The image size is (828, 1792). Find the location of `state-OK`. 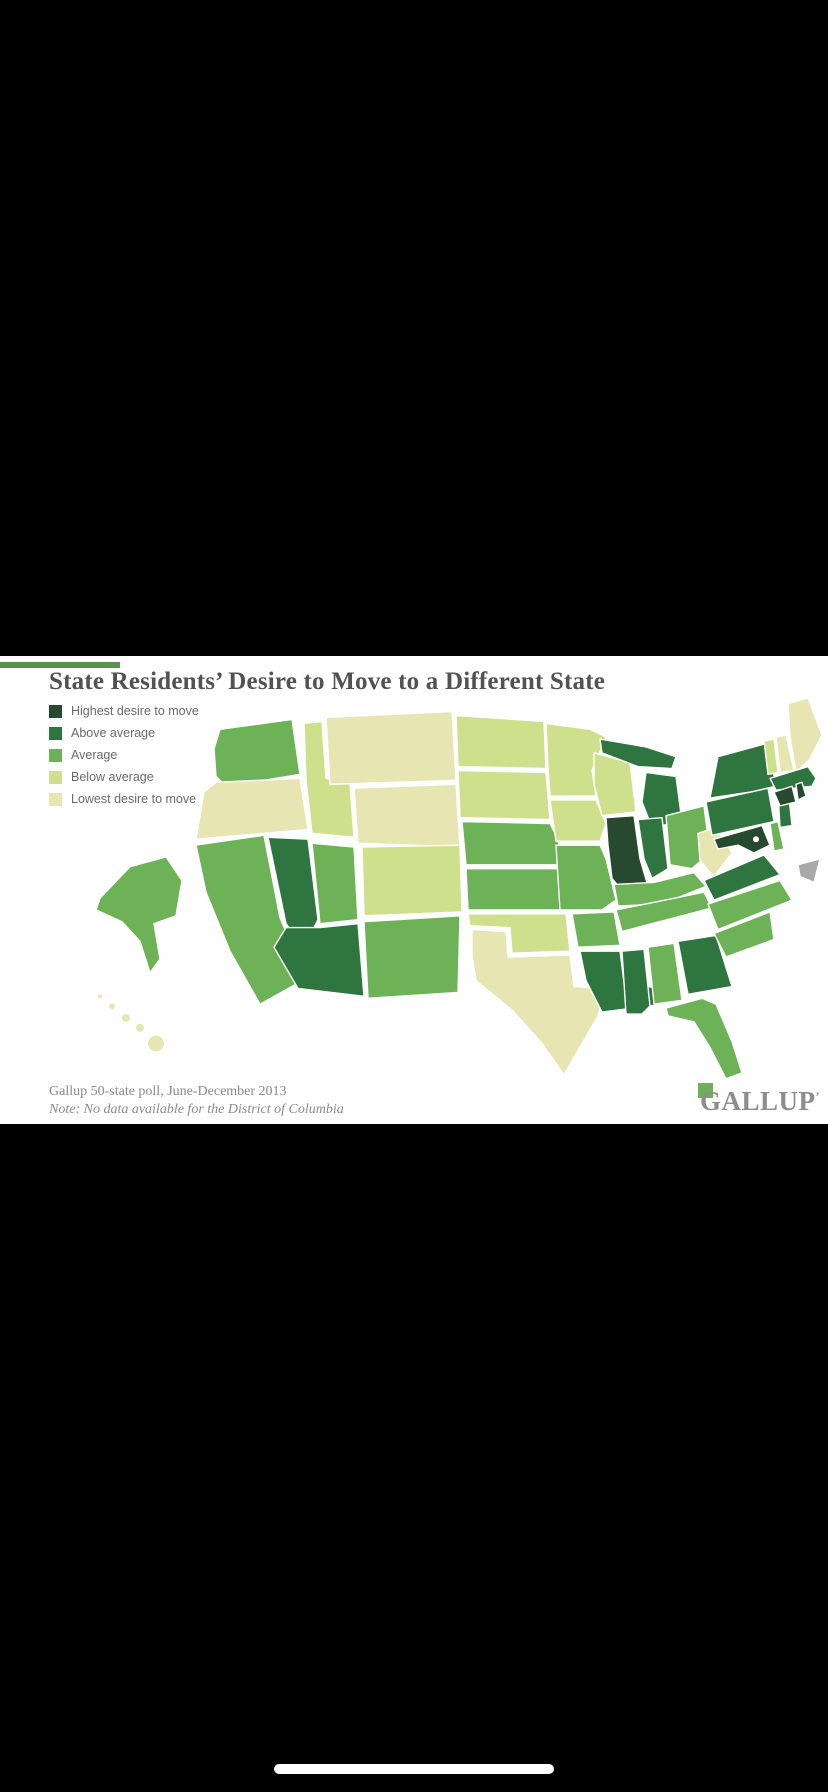

state-OK is located at coordinates (519, 933).